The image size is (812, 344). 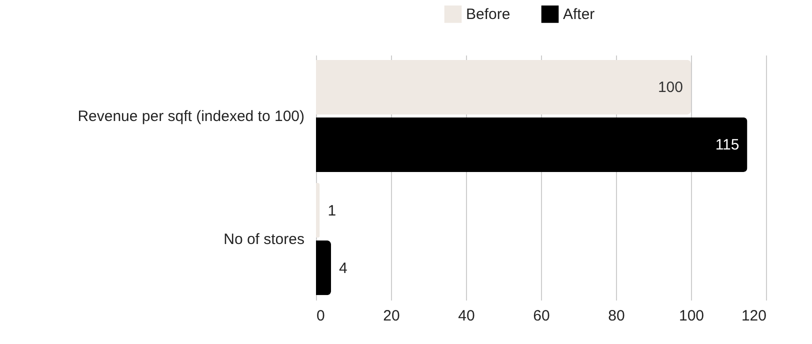 What do you see at coordinates (691, 316) in the screenshot?
I see `x-tick-label: 100` at bounding box center [691, 316].